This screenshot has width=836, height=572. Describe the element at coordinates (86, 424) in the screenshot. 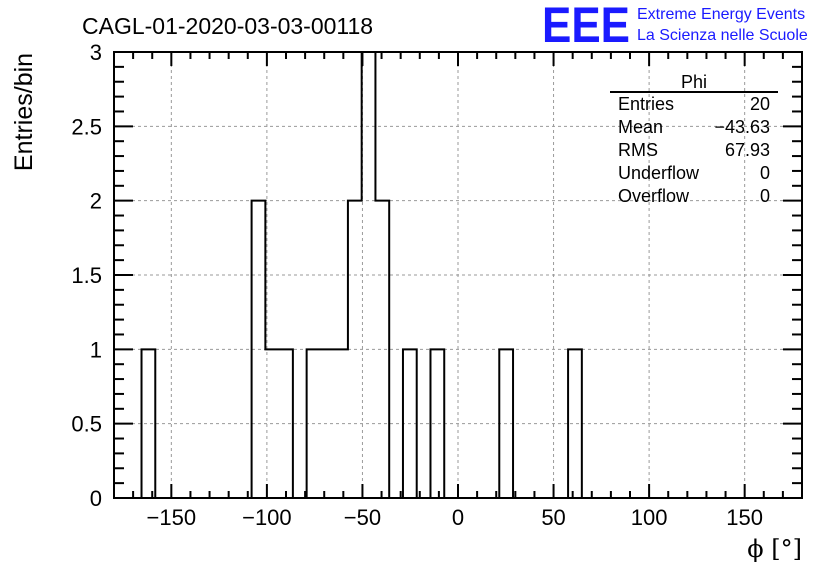

I see `y-tick-label: 0.5` at that location.